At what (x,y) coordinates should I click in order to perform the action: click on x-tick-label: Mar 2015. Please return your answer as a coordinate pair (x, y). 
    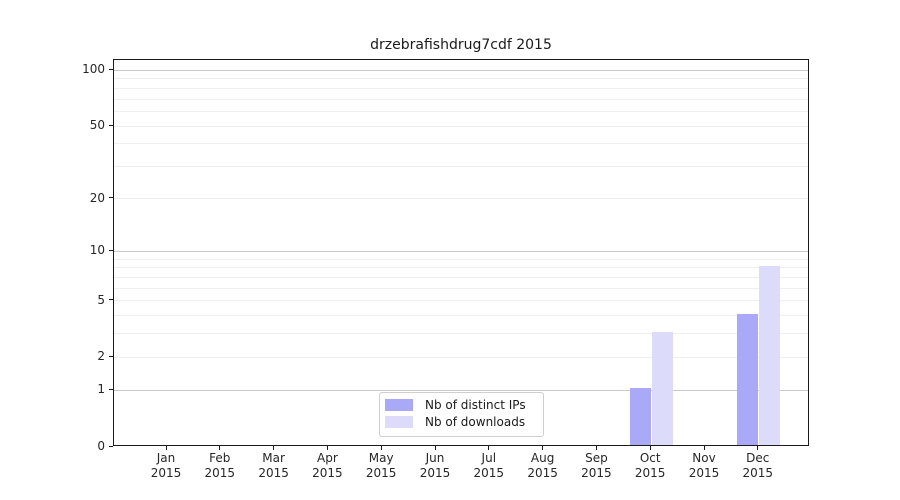
    Looking at the image, I should click on (273, 465).